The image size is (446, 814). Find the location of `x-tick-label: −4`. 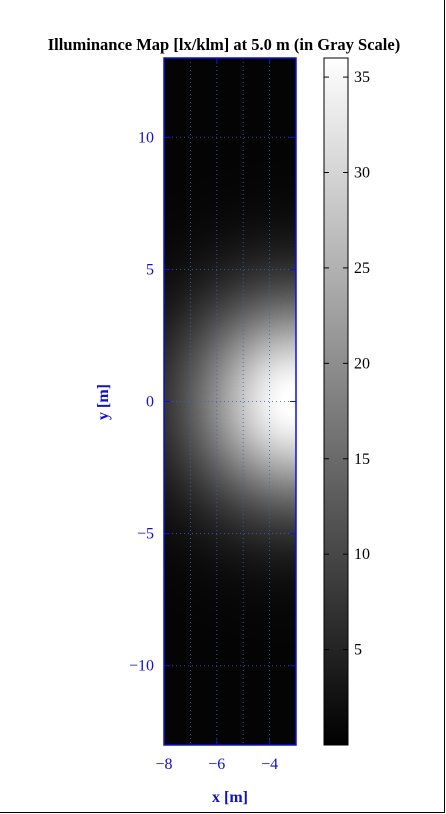

x-tick-label: −4 is located at coordinates (269, 764).